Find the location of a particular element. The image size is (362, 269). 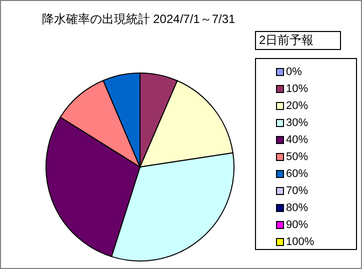

legend-label: 40% is located at coordinates (297, 140).